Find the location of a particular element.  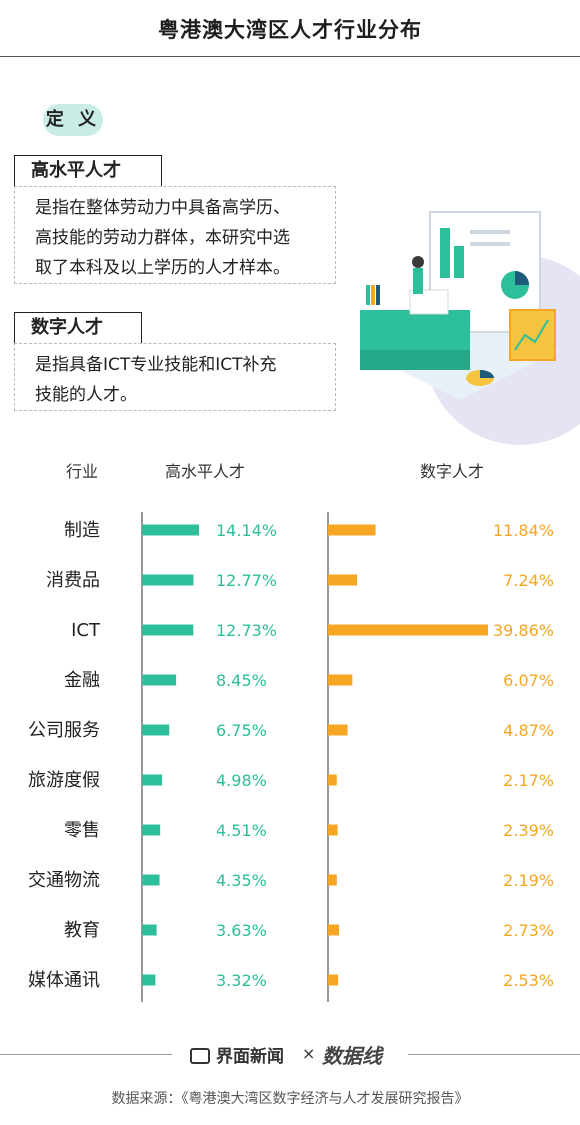

term-digital-talent-desc: 是指具备ICT专业技能和ICT补充 技能的人才。 is located at coordinates (175, 377).